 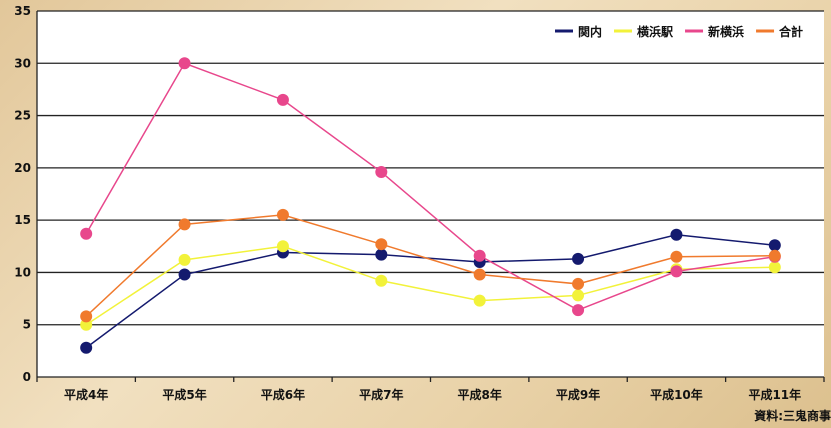 I want to click on x-tick-label: 平成4年, so click(x=86, y=394).